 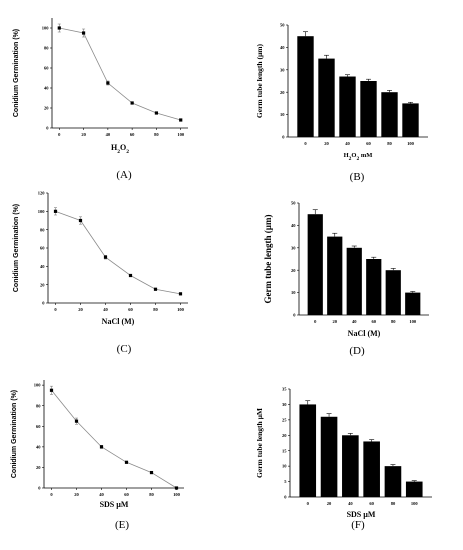 I want to click on series-line, so click(x=114, y=439).